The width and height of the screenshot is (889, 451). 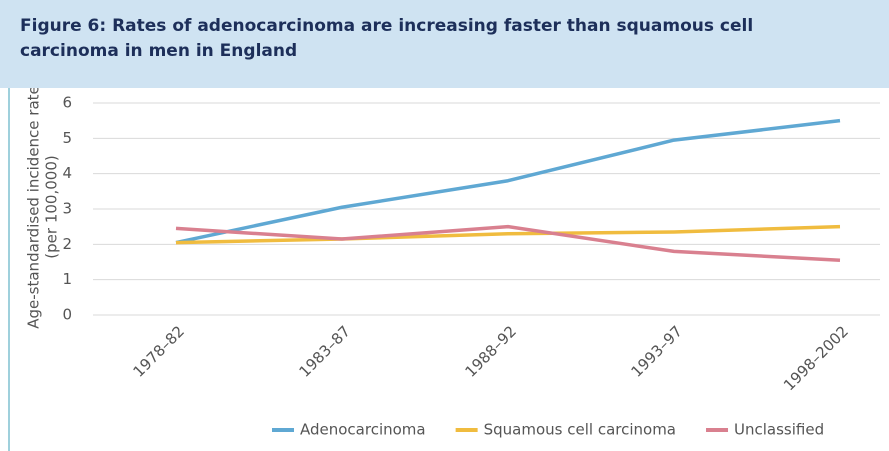 I want to click on y-tick-label: 2, so click(x=67, y=244).